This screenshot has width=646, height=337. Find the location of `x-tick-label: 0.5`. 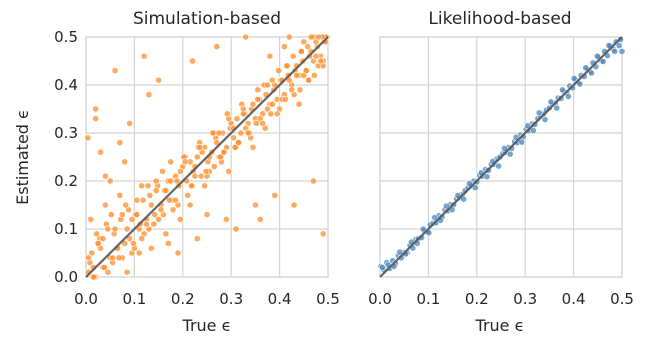

x-tick-label: 0.5 is located at coordinates (328, 299).